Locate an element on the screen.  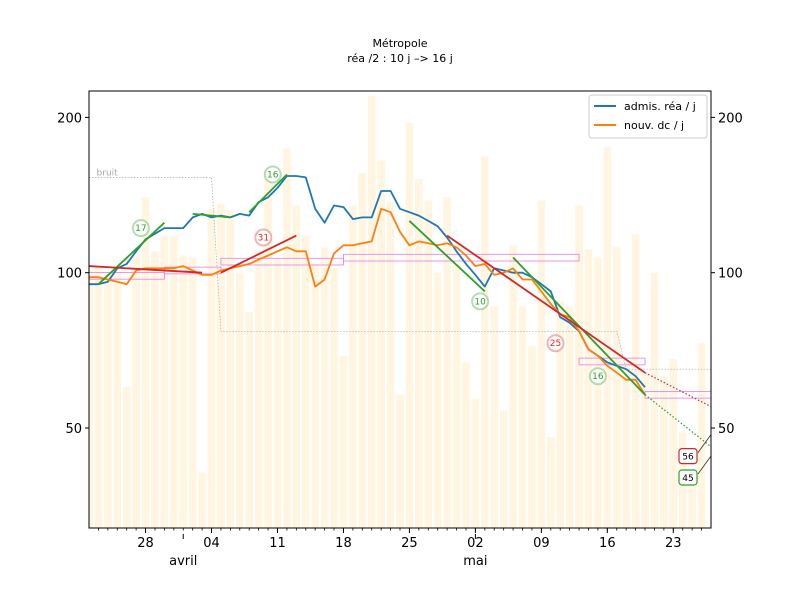
end-label-arrow is located at coordinates (704, 465).